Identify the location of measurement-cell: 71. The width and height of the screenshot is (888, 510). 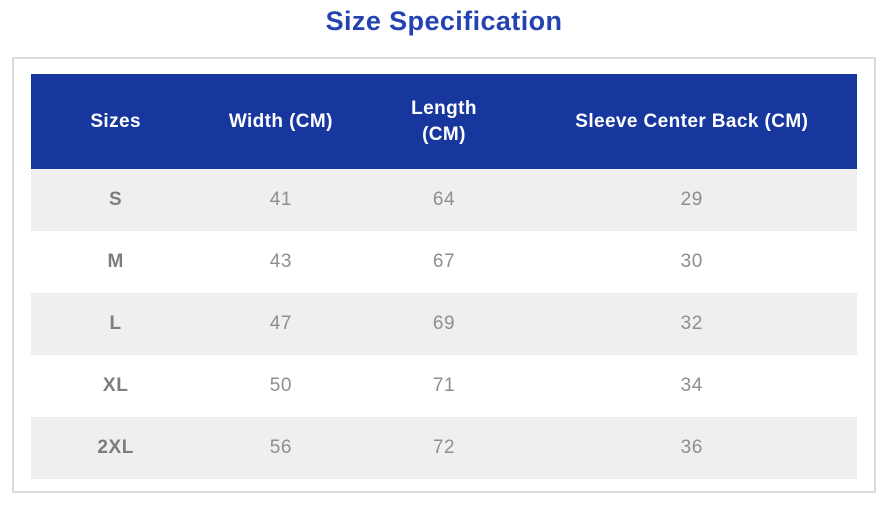
(444, 385).